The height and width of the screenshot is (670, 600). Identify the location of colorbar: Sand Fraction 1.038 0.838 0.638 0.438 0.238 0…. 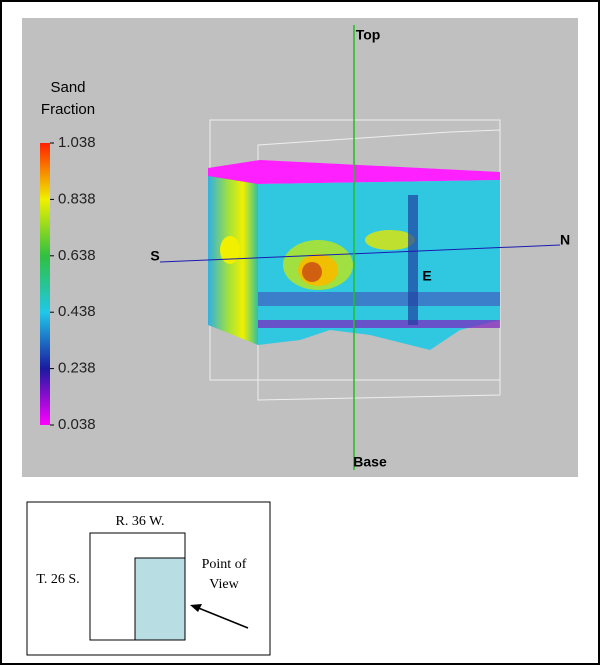
(68, 256).